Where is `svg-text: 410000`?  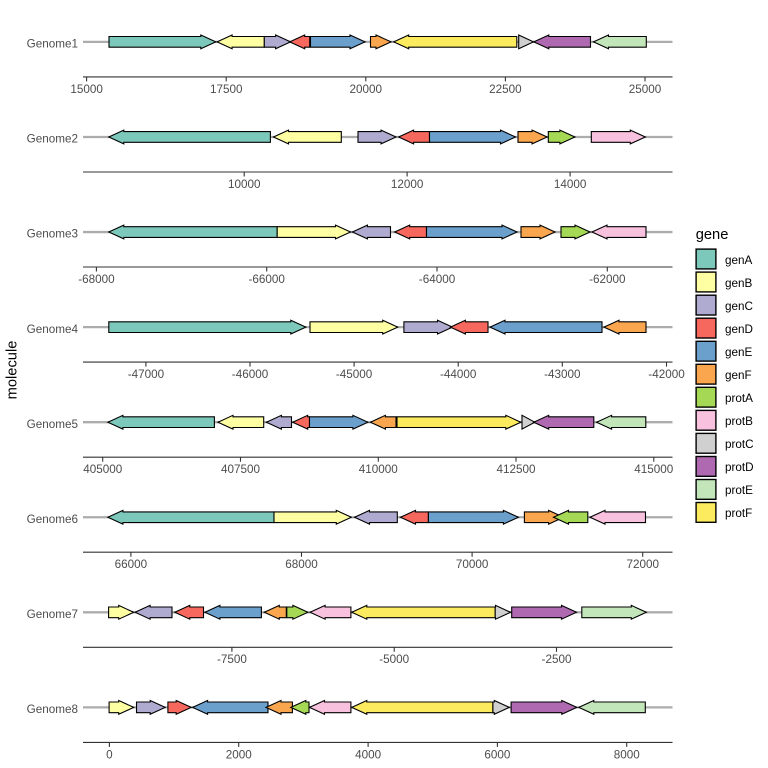 svg-text: 410000 is located at coordinates (379, 469).